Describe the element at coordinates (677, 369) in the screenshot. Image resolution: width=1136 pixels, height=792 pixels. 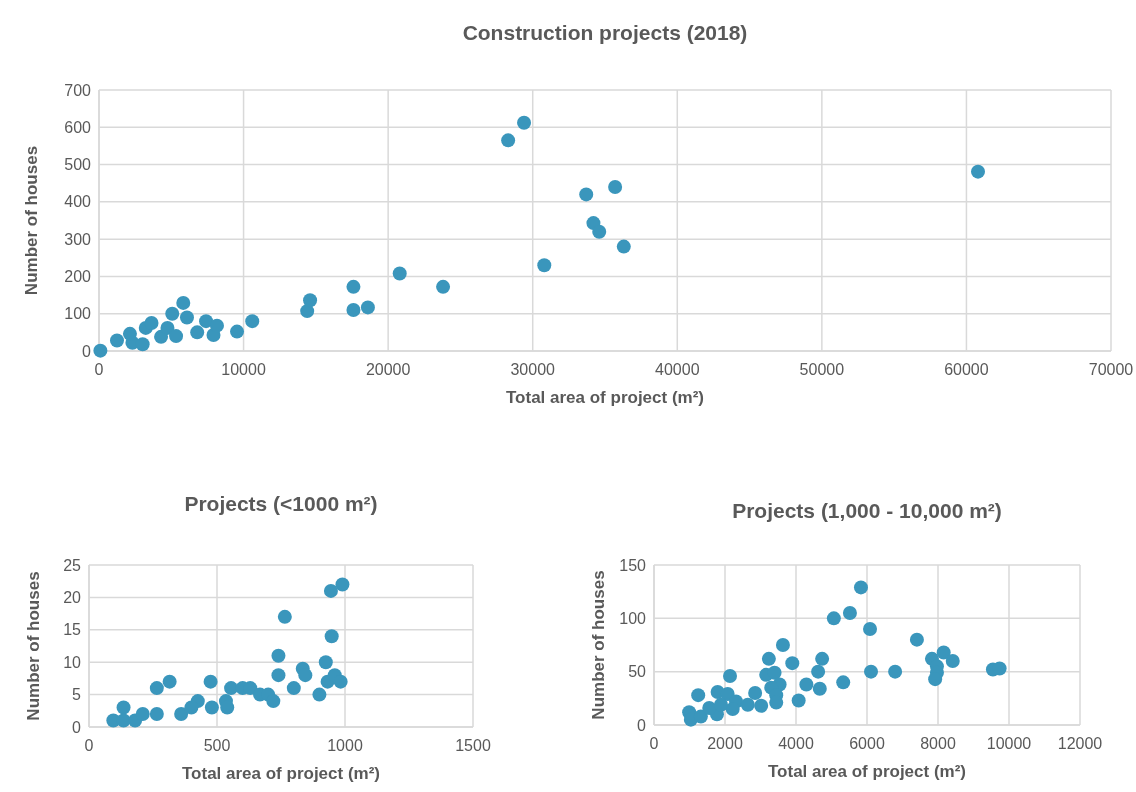
I see `x-tick-label: 40000` at that location.